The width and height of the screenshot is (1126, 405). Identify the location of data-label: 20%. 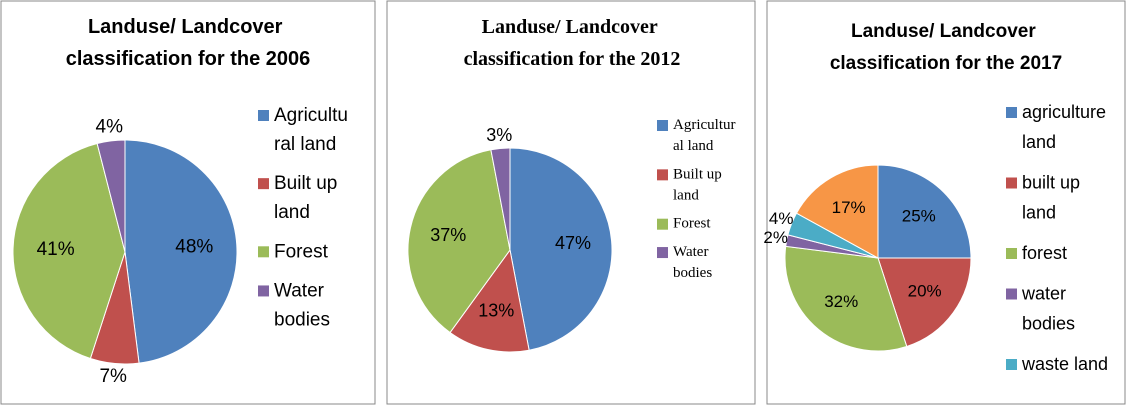
(925, 290).